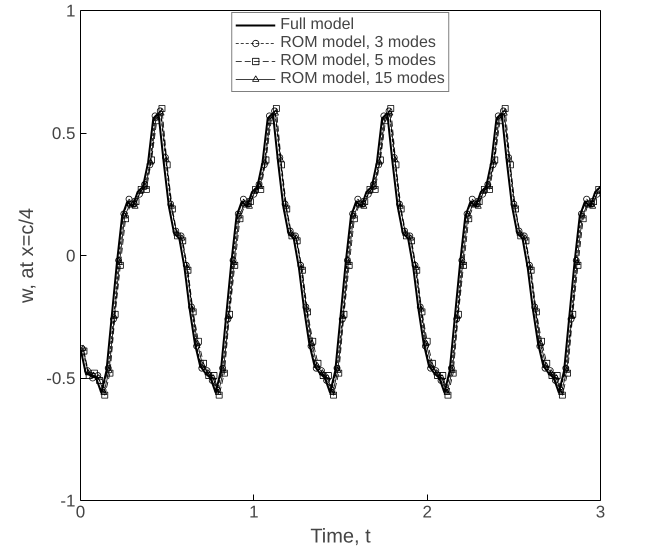 Image resolution: width=648 pixels, height=555 pixels. I want to click on x-axis-title: Time, t, so click(341, 537).